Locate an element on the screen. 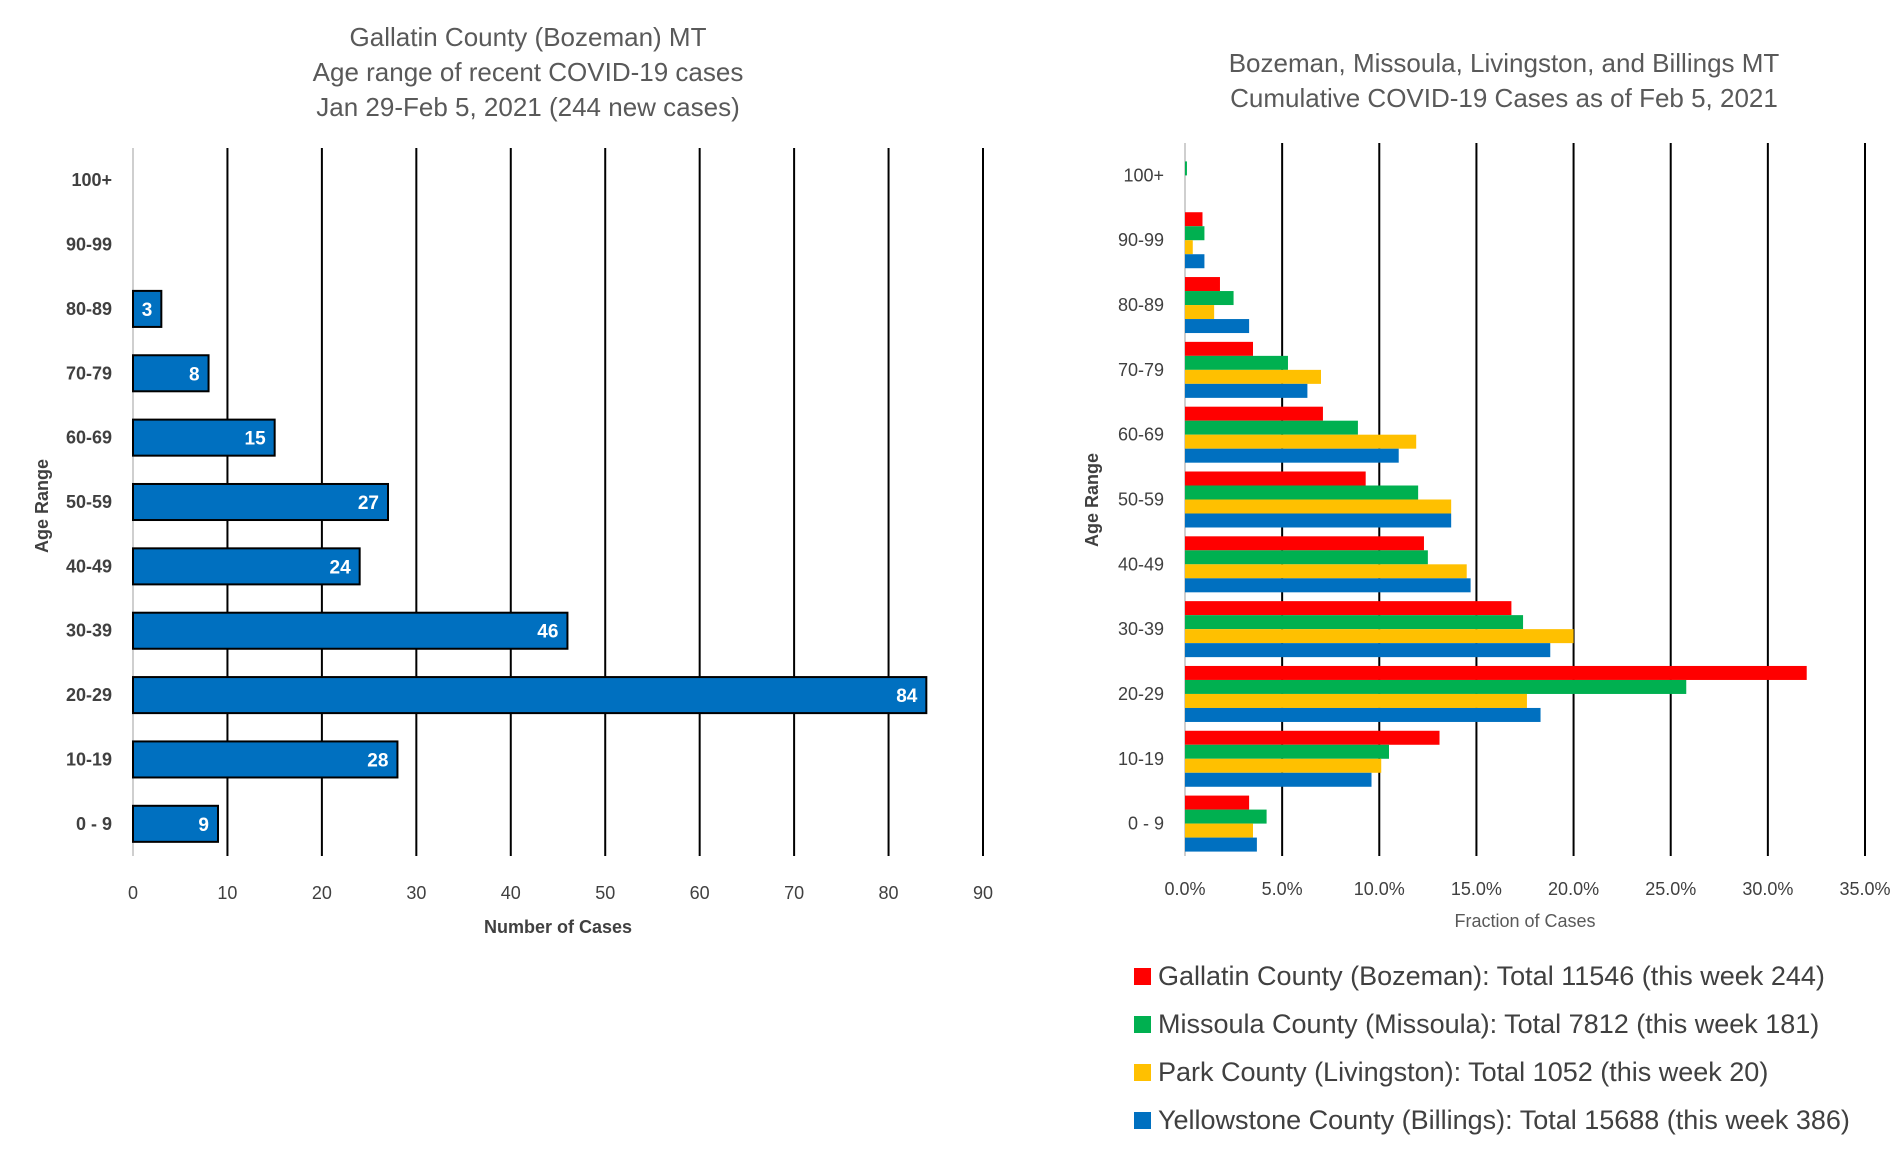  data-label-40-49: 24 is located at coordinates (341, 567).